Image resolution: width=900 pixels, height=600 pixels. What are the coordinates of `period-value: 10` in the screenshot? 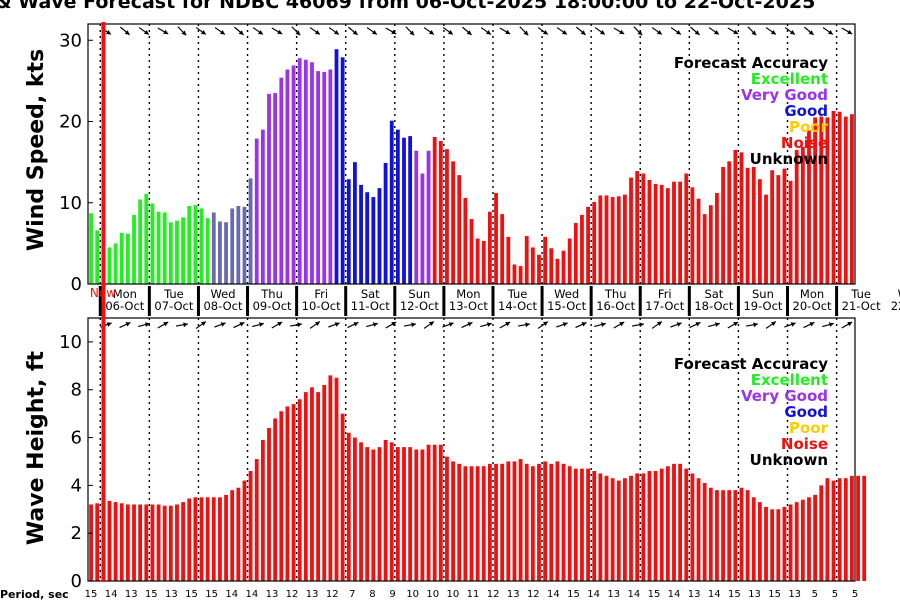 It's located at (453, 594).